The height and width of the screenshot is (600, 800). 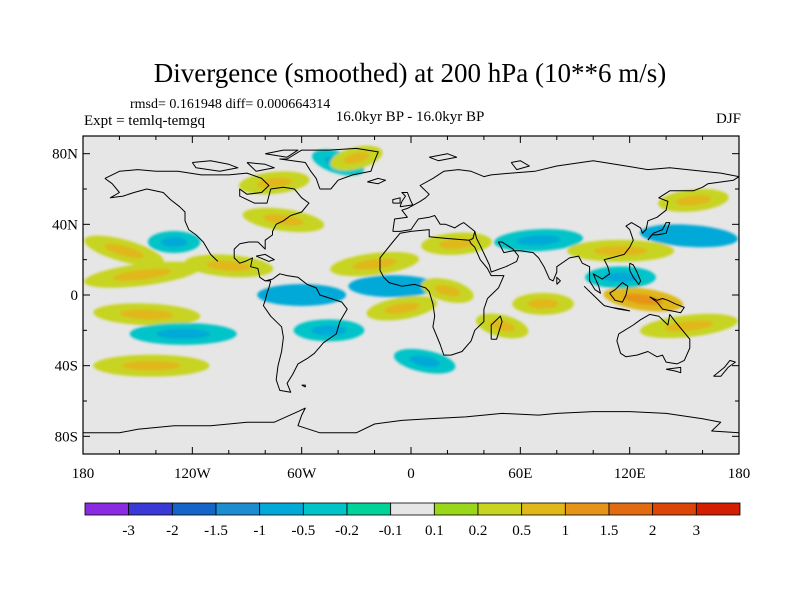 I want to click on colorbar-label: 3, so click(x=697, y=531).